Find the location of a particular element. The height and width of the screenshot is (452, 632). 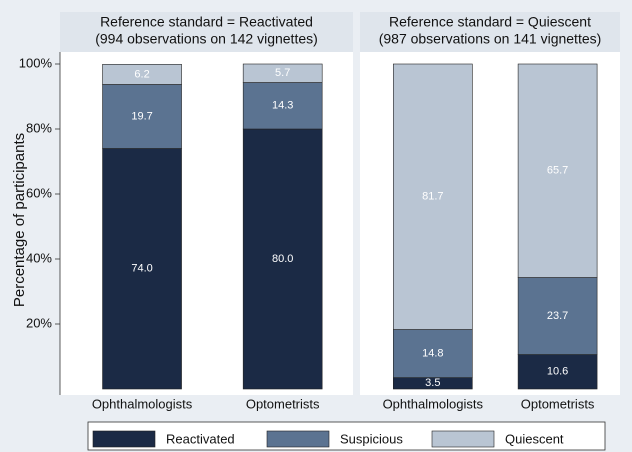

y-tick-label: 60% is located at coordinates (39, 192).